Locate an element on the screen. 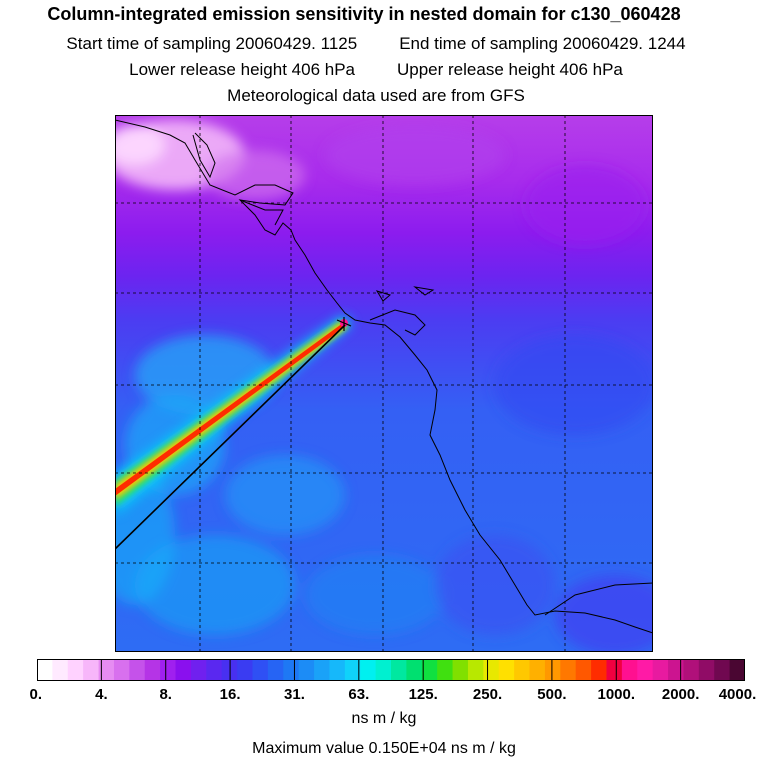  colorbar-tick-label: 4. is located at coordinates (101, 694).